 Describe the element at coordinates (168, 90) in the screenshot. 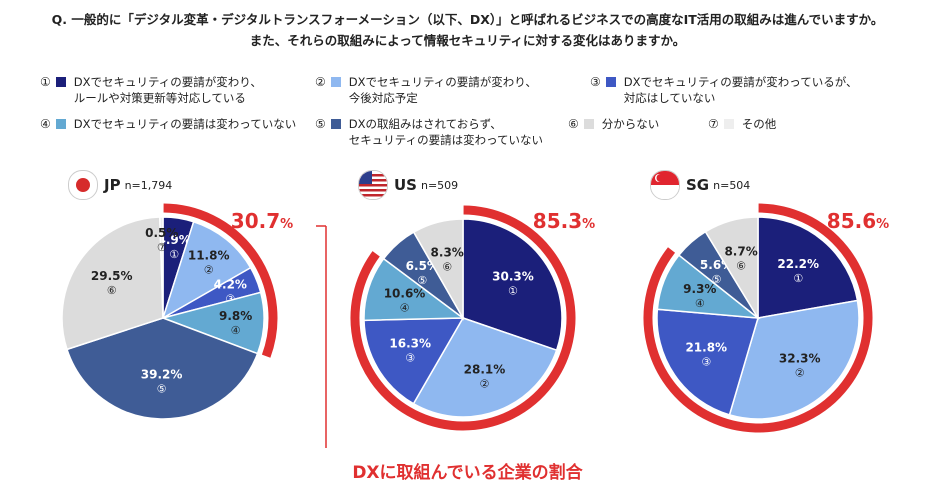

I see `legend-text: DXでセキュリティの要請が変わり、 ルールや対策更新等対応している` at that location.